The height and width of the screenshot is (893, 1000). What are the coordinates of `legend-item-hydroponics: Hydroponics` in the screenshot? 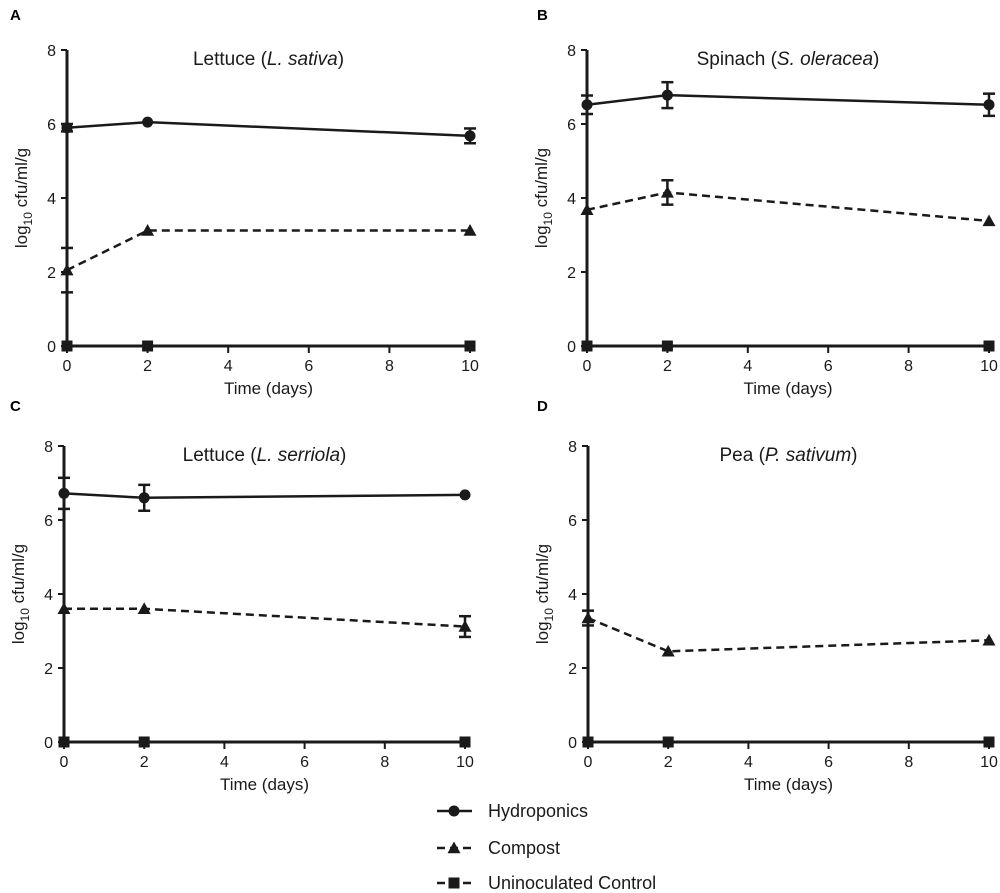 It's located at (512, 811).